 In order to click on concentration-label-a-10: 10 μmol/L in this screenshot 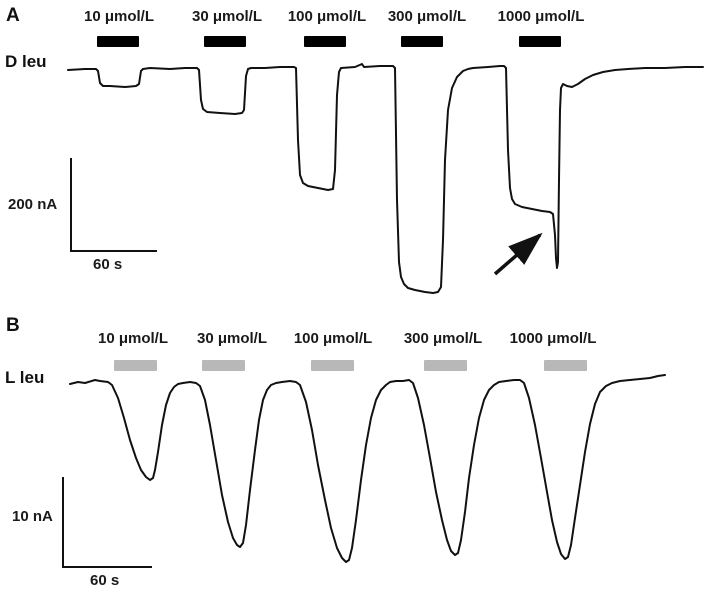, I will do `click(119, 16)`.